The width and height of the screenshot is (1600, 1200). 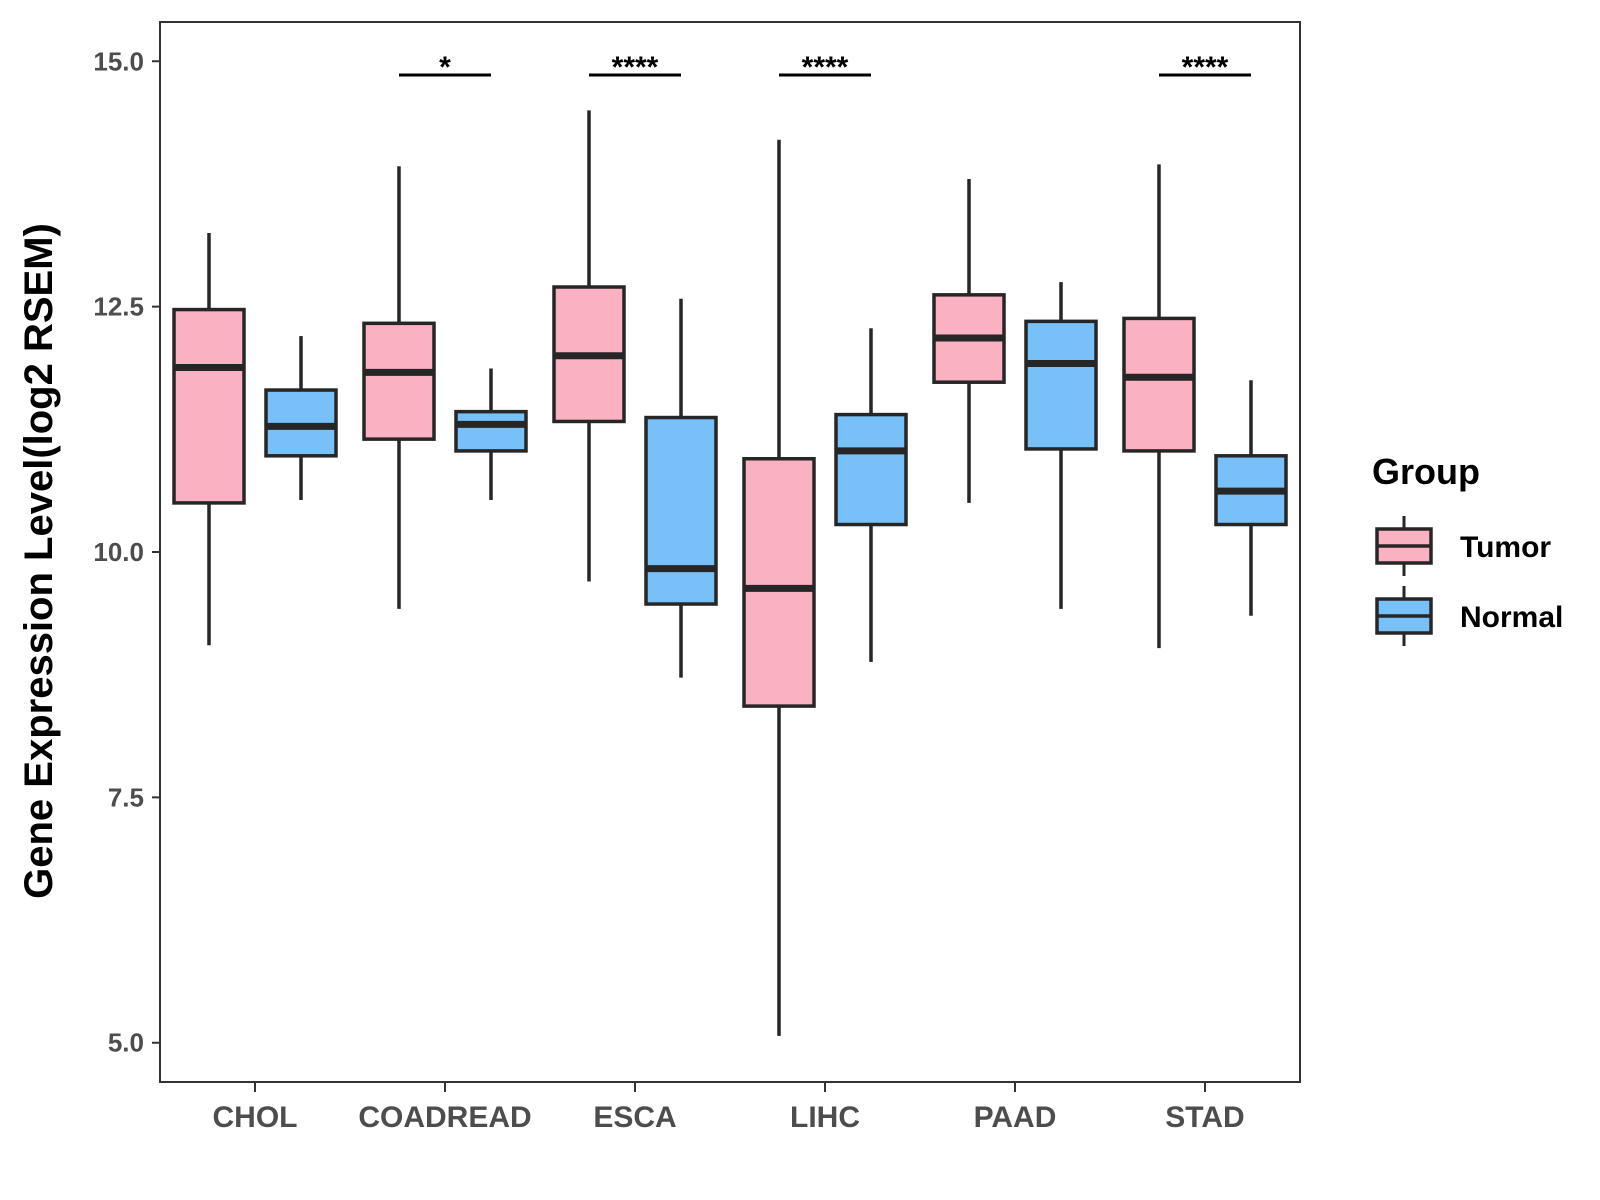 What do you see at coordinates (1204, 1117) in the screenshot?
I see `x-tick-label: STAD` at bounding box center [1204, 1117].